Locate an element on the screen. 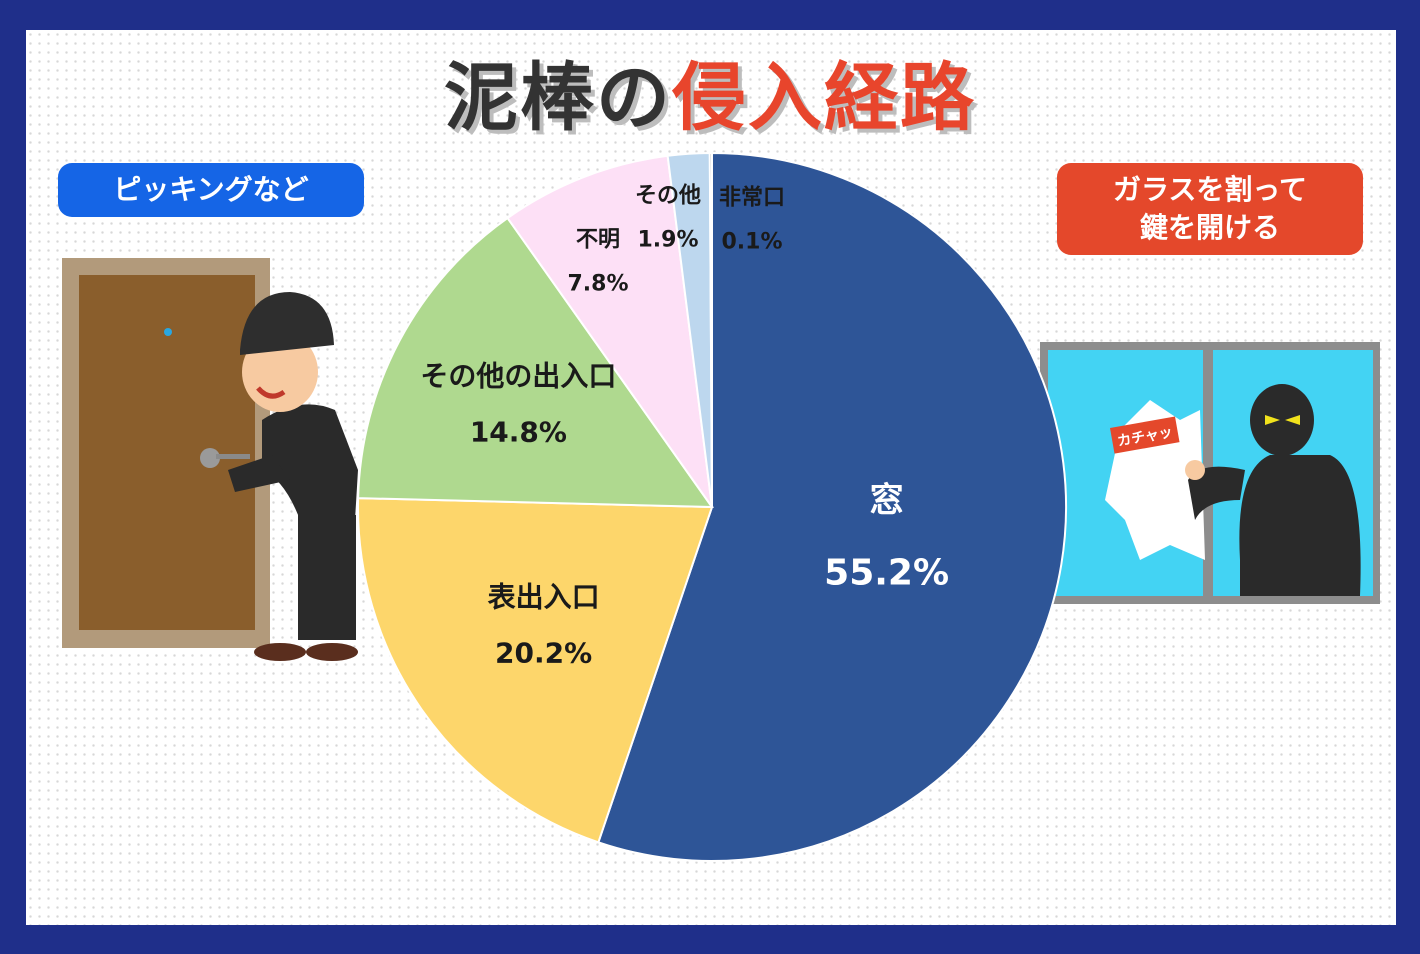 Image resolution: width=1420 pixels, height=954 pixels. door-knob-icon is located at coordinates (210, 458).